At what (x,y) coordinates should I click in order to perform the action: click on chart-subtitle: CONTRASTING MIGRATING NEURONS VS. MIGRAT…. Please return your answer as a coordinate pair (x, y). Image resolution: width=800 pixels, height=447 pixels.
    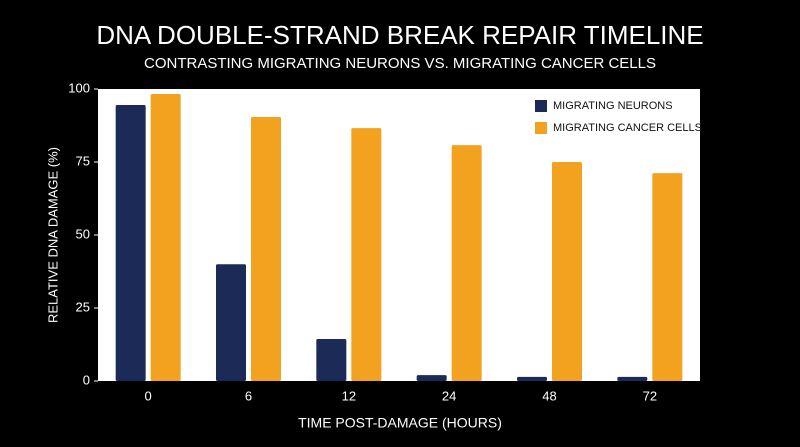
    Looking at the image, I should click on (400, 63).